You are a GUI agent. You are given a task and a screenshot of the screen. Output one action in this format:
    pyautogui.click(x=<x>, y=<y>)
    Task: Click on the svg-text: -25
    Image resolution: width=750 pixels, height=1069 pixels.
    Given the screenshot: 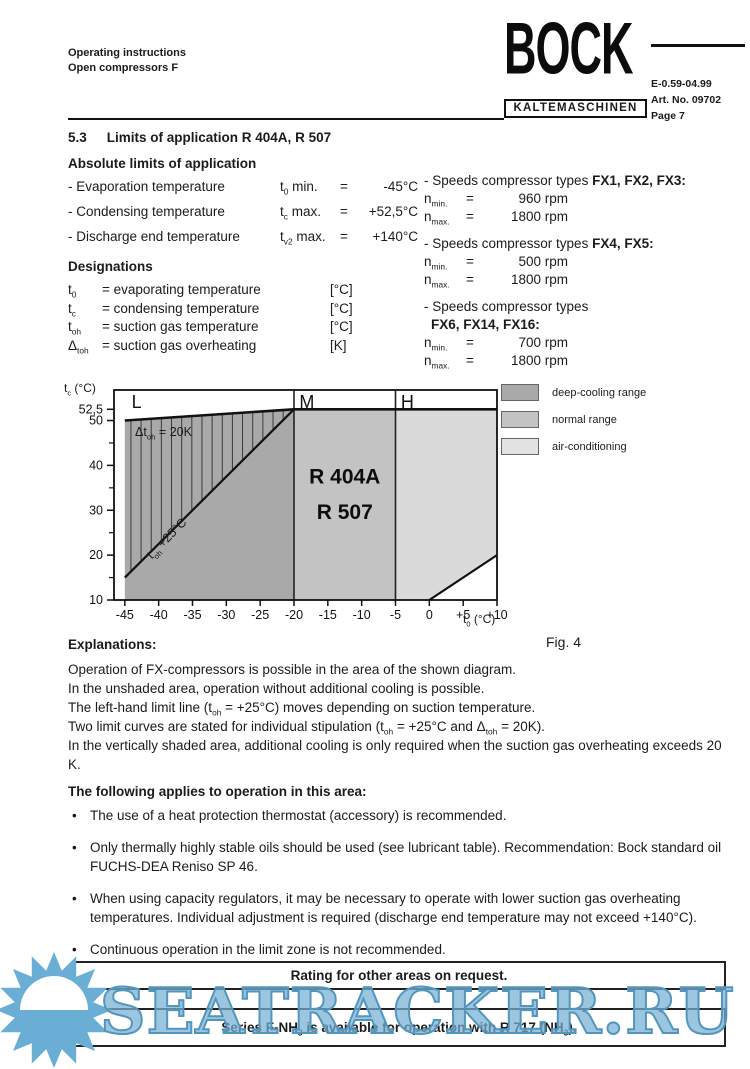 What is the action you would take?
    pyautogui.click(x=260, y=615)
    